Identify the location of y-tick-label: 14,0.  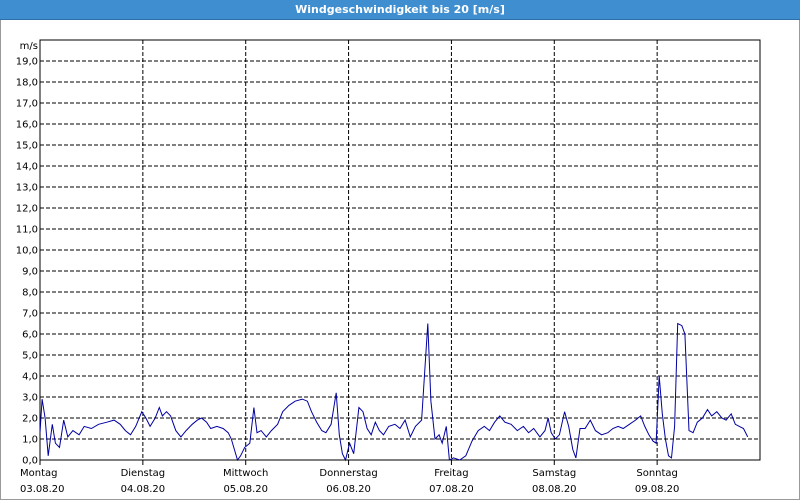
(27, 167).